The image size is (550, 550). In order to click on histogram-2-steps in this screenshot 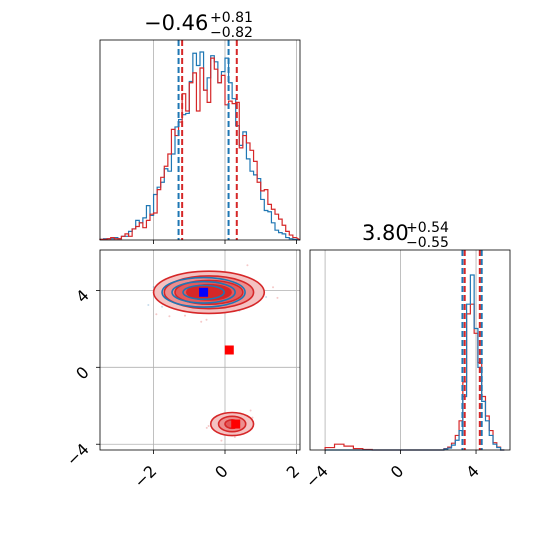, I will do `click(414, 362)`.